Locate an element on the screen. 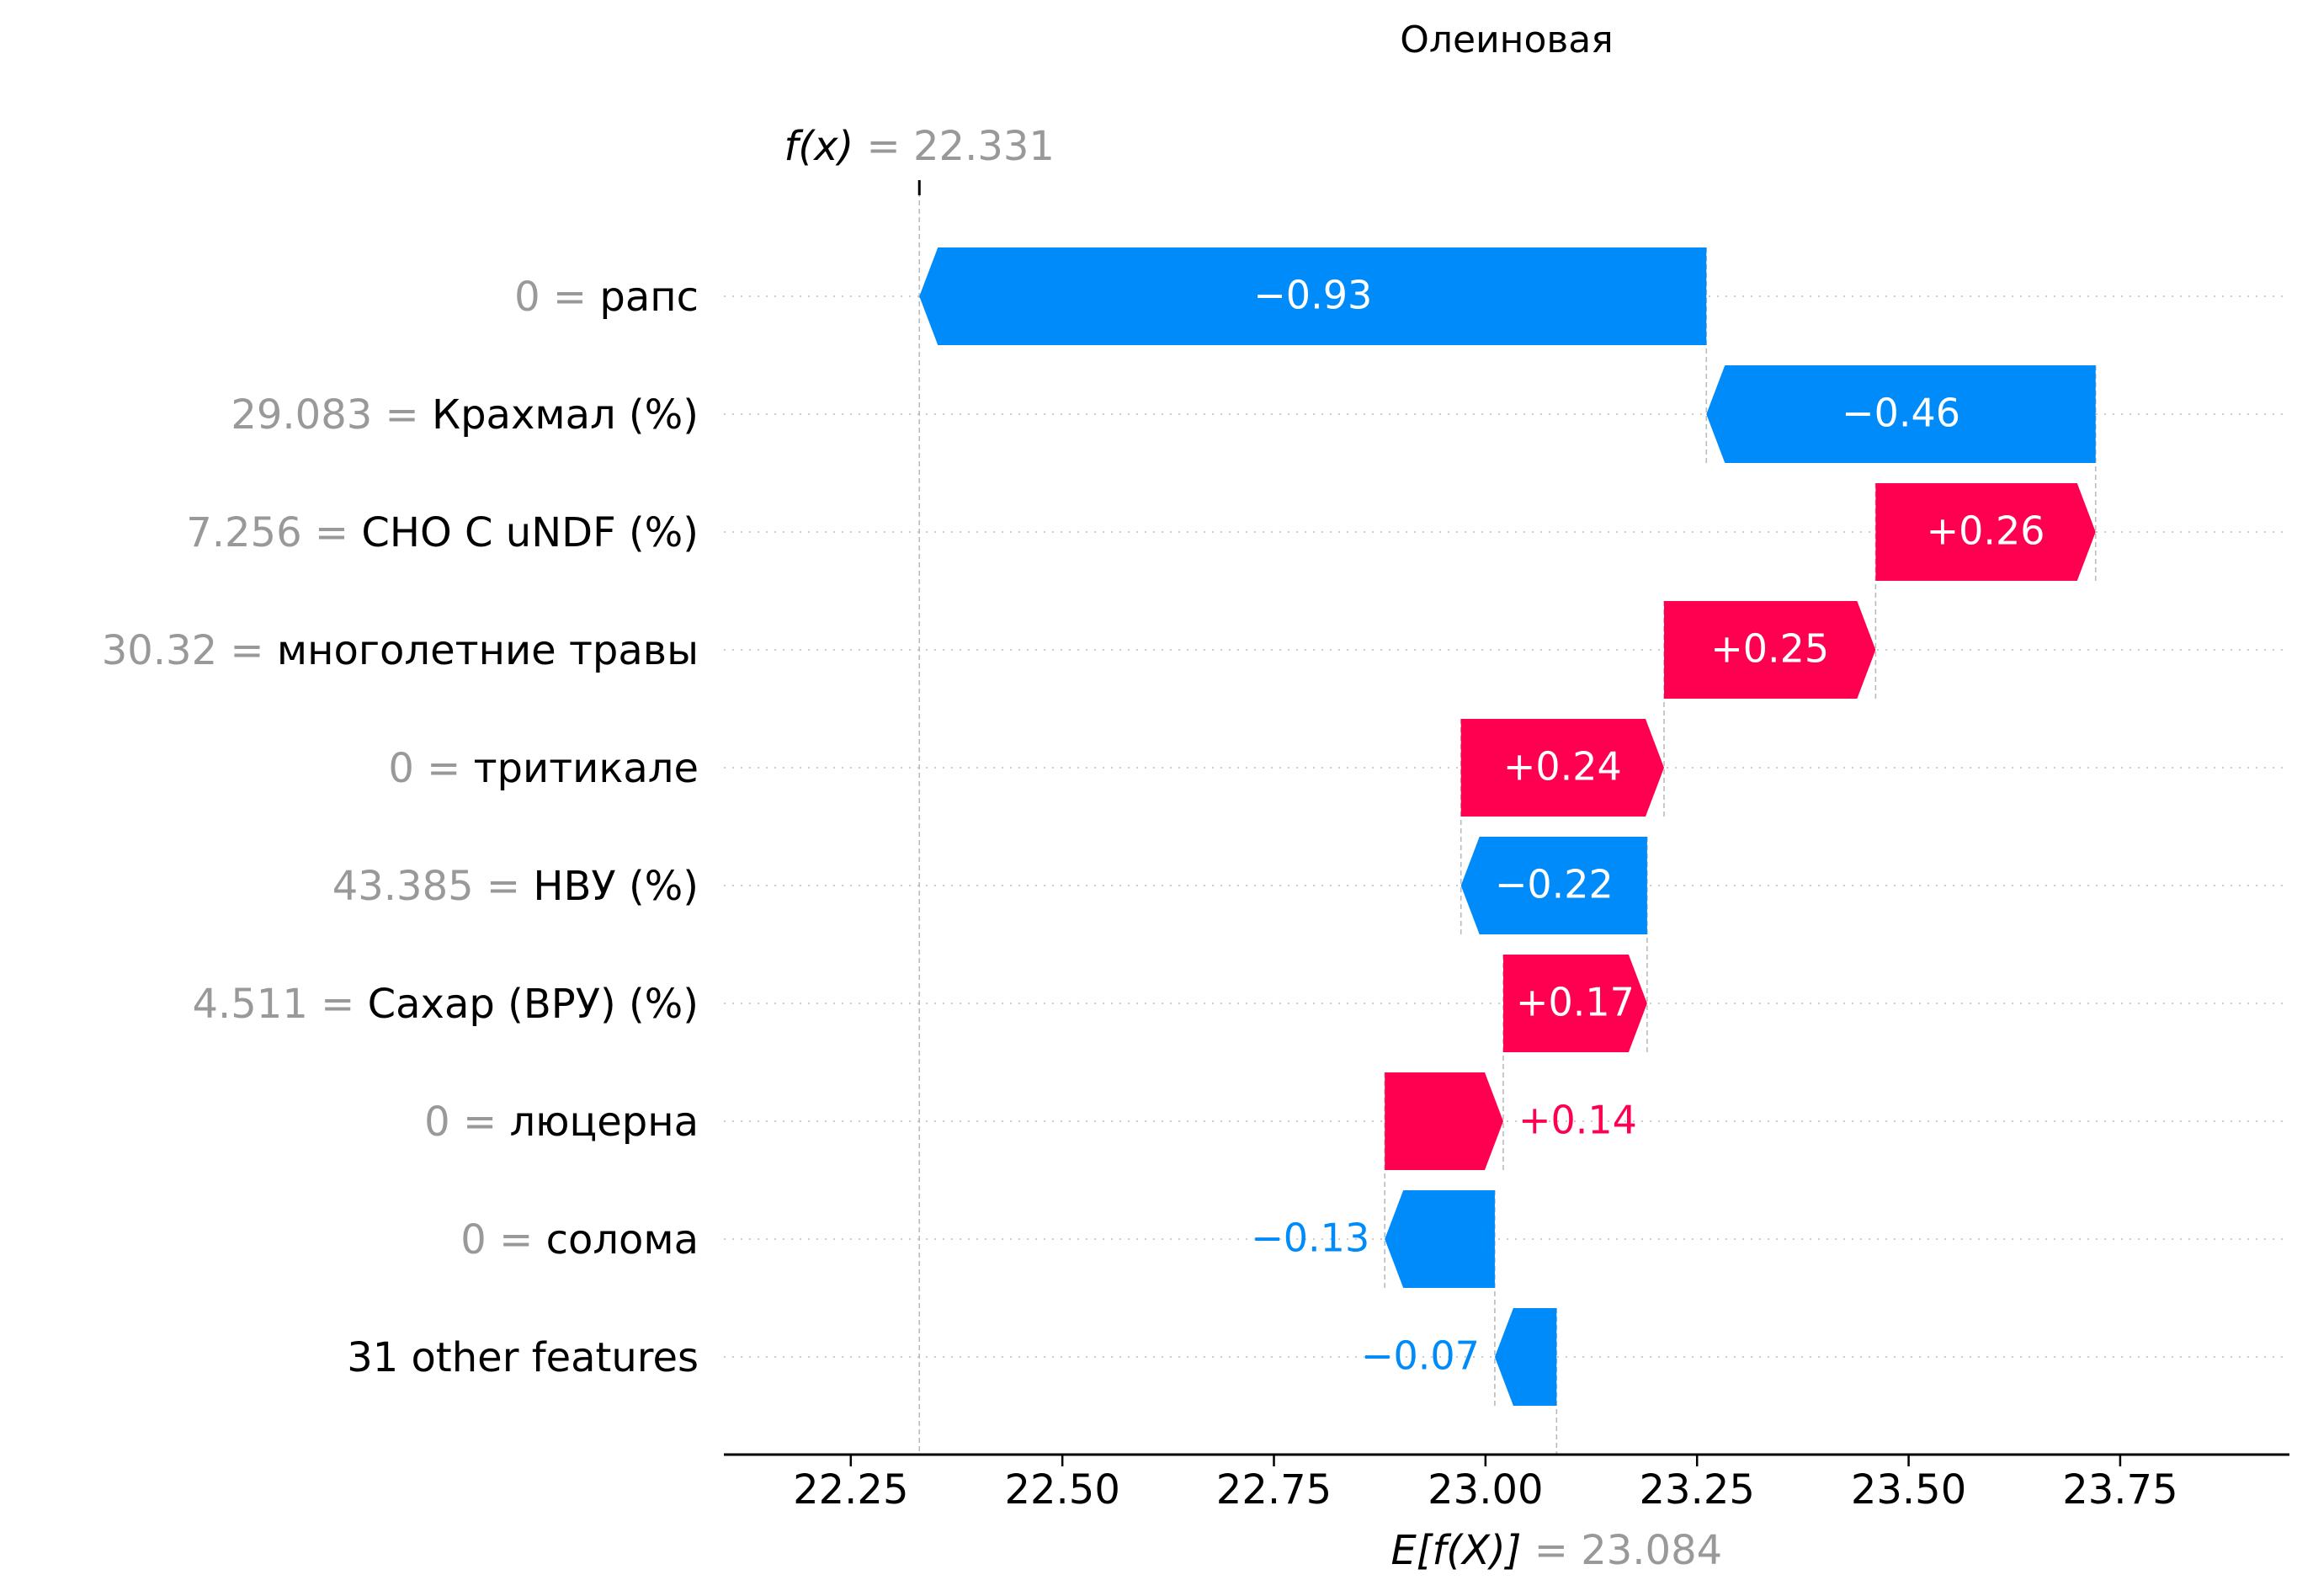  x-tick-label: 23.75 is located at coordinates (2119, 1490).